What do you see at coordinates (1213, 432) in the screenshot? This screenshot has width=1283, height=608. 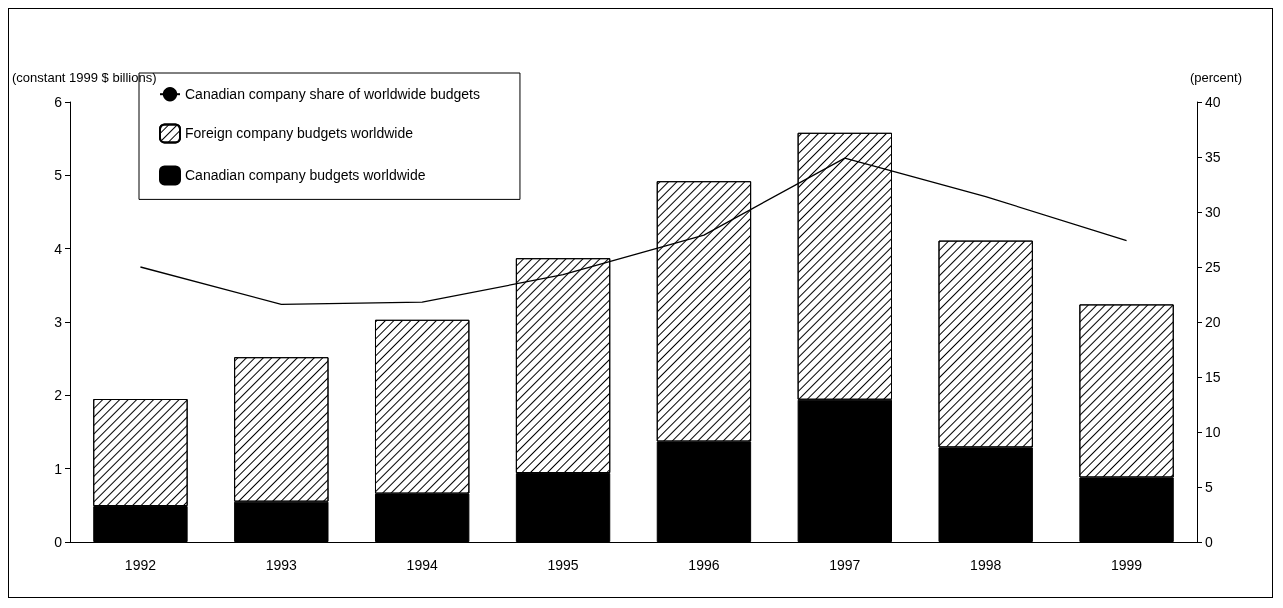 I see `y2-tick-label: 10` at bounding box center [1213, 432].